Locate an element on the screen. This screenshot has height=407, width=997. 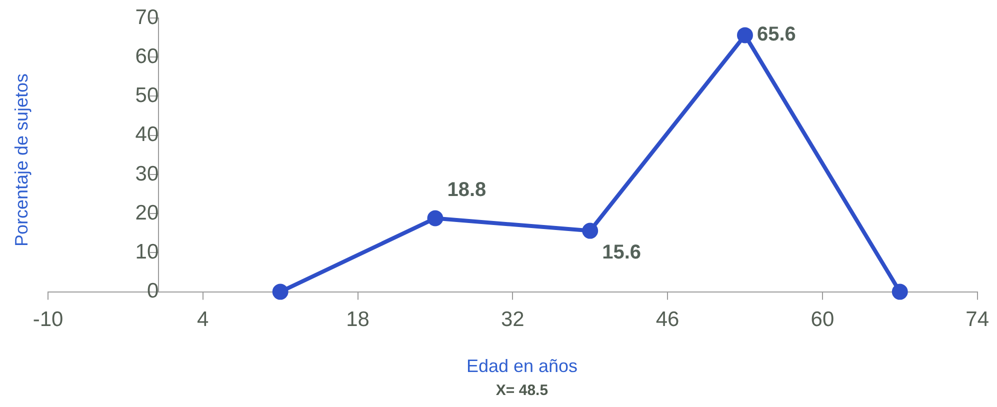
x-tick-label: 60 is located at coordinates (822, 320).